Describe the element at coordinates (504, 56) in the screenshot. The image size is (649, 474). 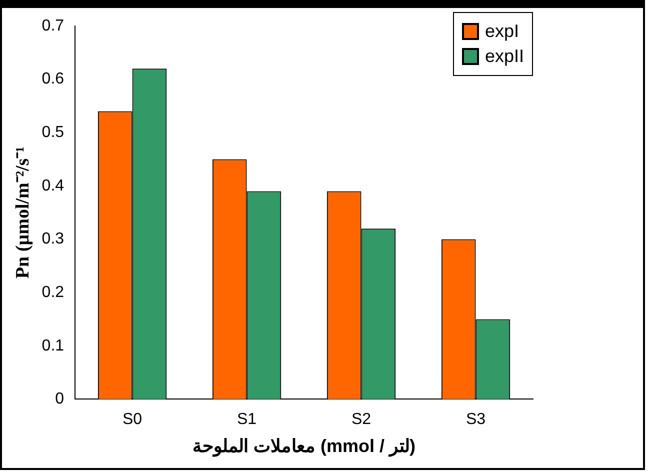
I see `legend-label: expII` at that location.